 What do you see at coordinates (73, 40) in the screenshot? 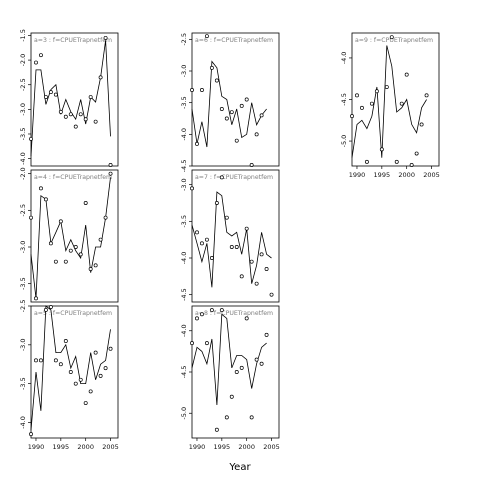
I see `panel-strip-label: a=3 : f=CPUETrapnetfem` at bounding box center [73, 40].